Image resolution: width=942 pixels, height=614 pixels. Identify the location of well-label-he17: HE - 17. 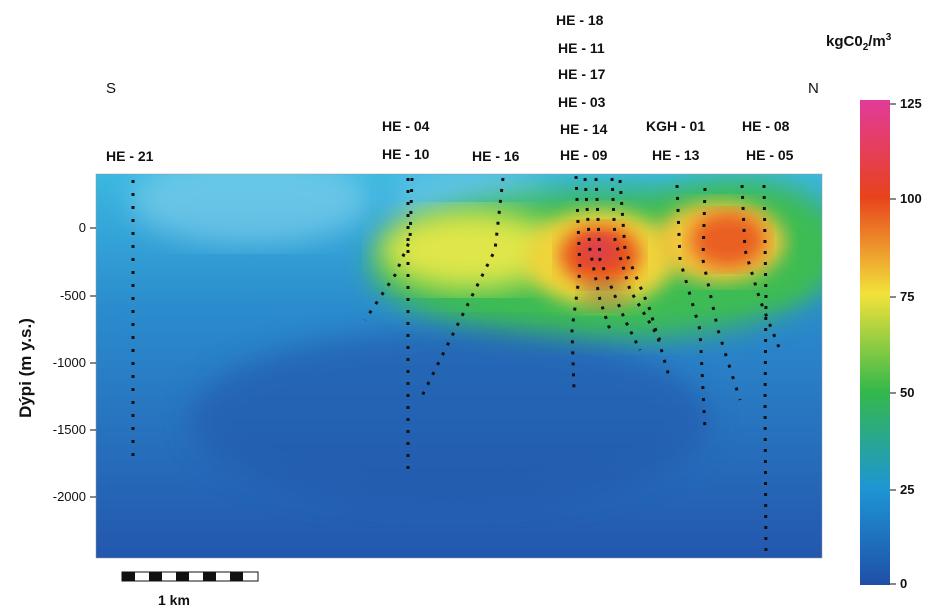
(582, 74).